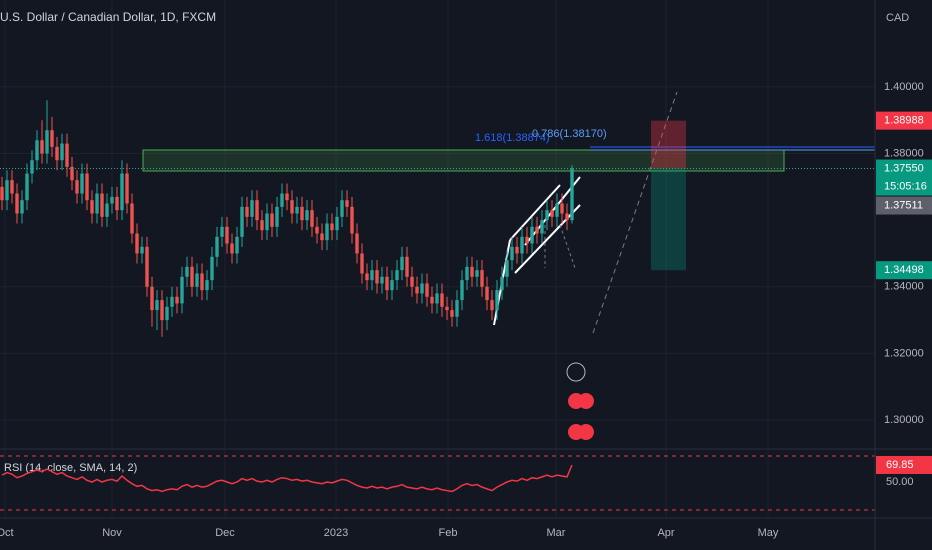  I want to click on fib-label: 0.786(1.38170), so click(569, 134).